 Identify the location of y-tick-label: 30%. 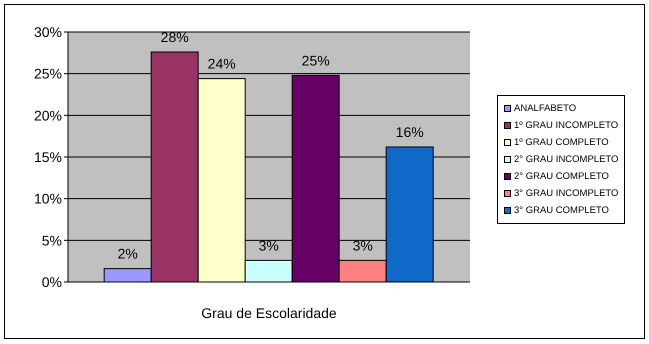
(48, 32).